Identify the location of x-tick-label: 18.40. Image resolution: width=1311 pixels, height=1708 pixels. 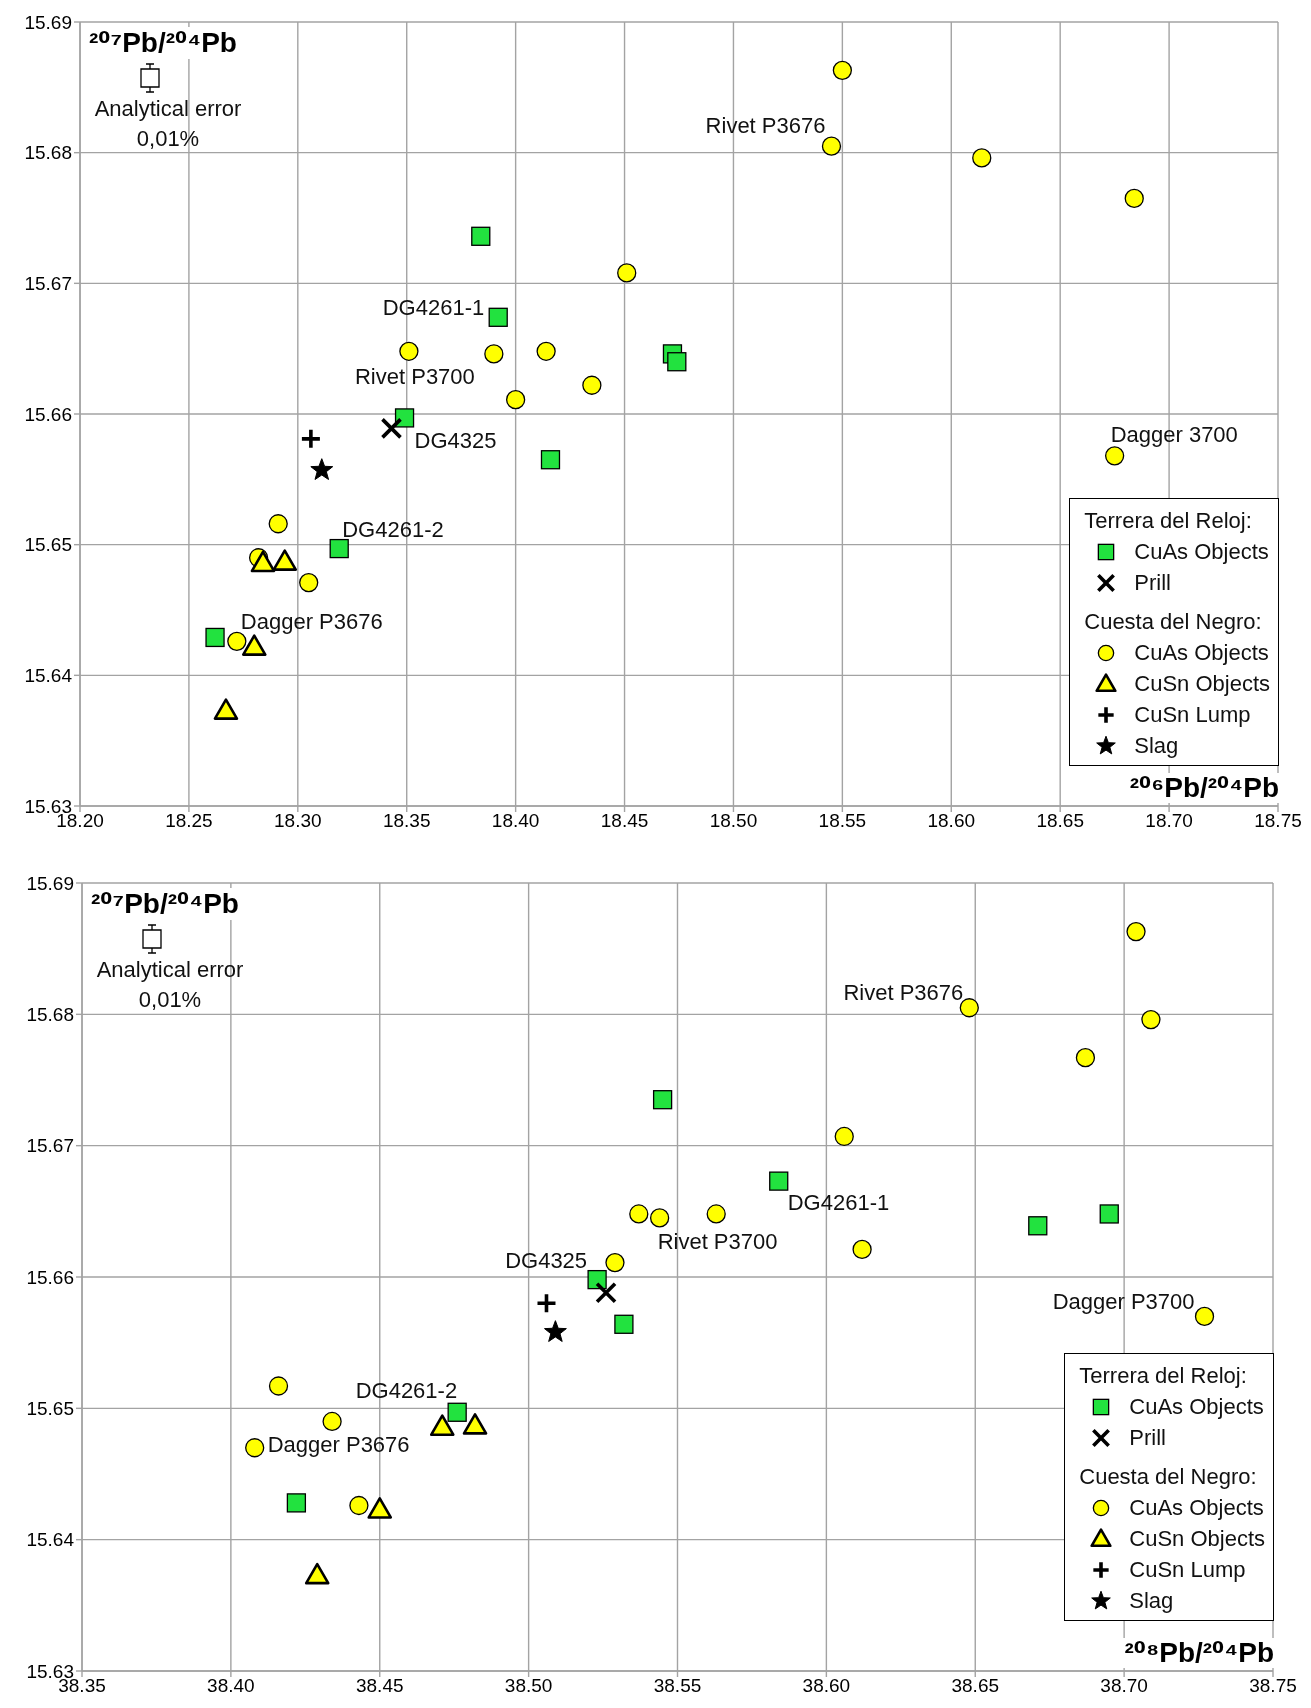
(515, 821).